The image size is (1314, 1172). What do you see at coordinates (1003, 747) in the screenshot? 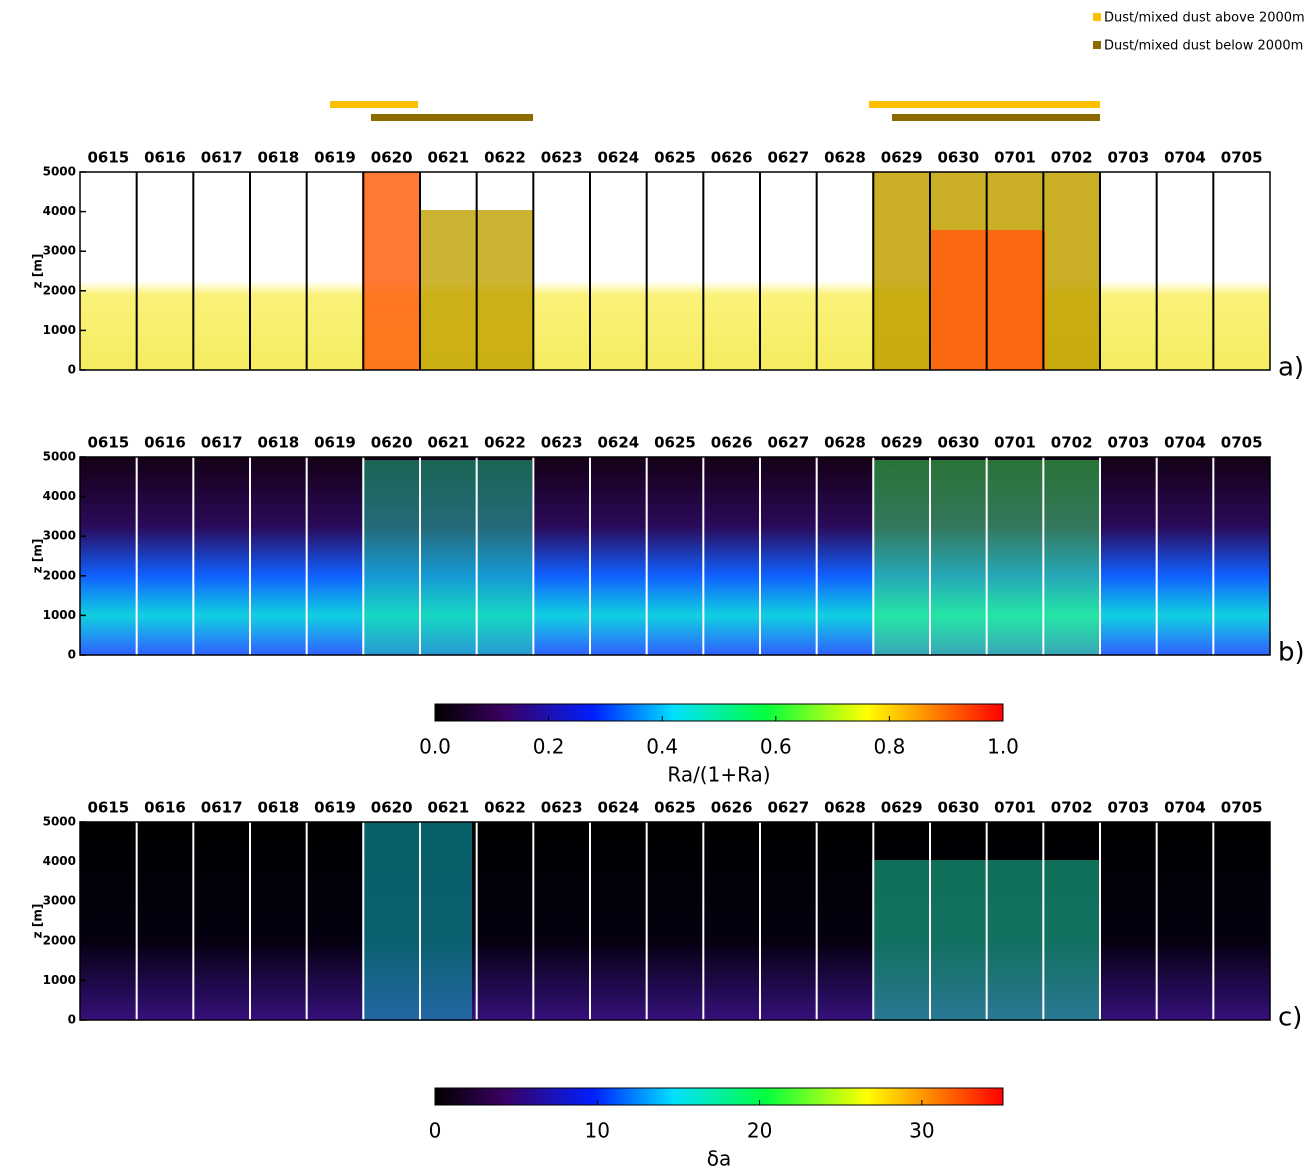
I see `colorbar-tick-label: 1.0` at bounding box center [1003, 747].